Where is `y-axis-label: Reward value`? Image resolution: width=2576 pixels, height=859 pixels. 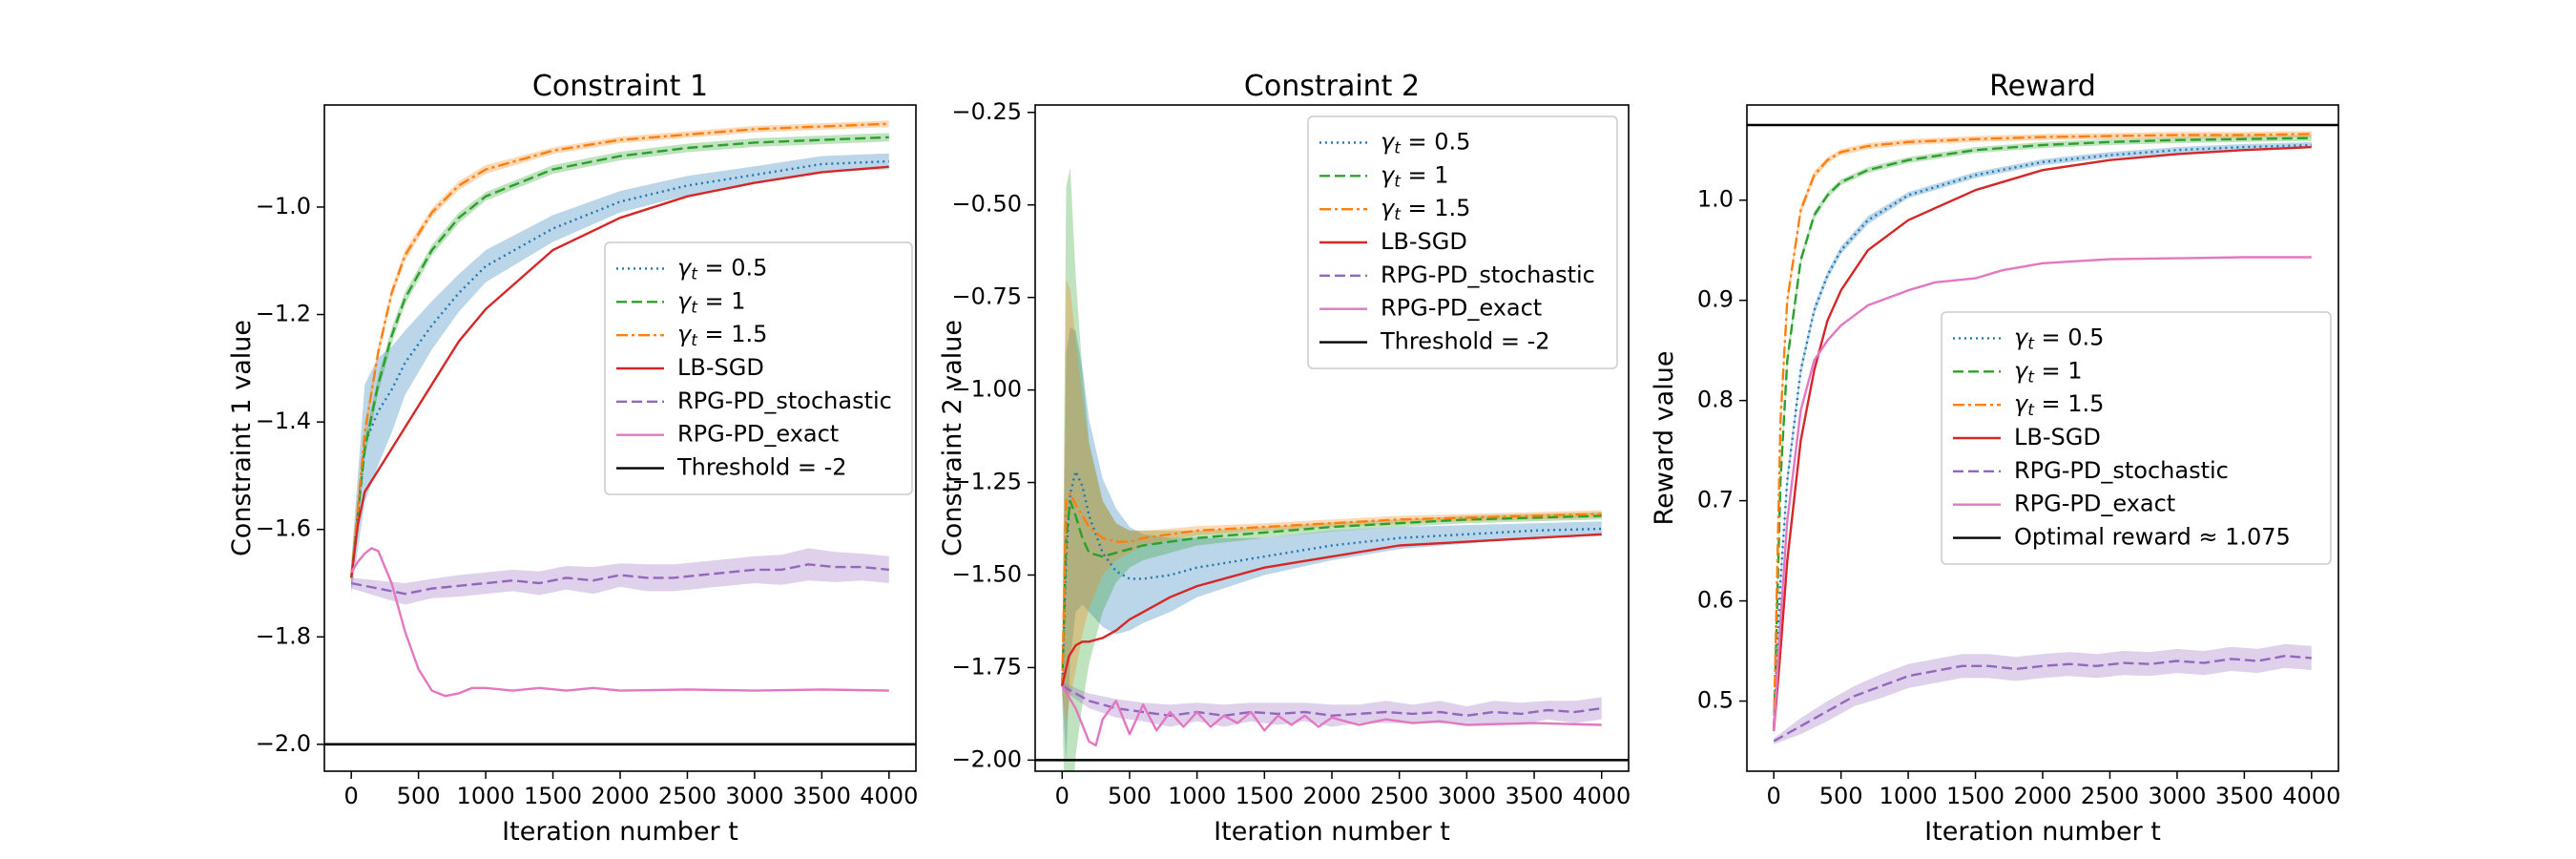
y-axis-label: Reward value is located at coordinates (1664, 438).